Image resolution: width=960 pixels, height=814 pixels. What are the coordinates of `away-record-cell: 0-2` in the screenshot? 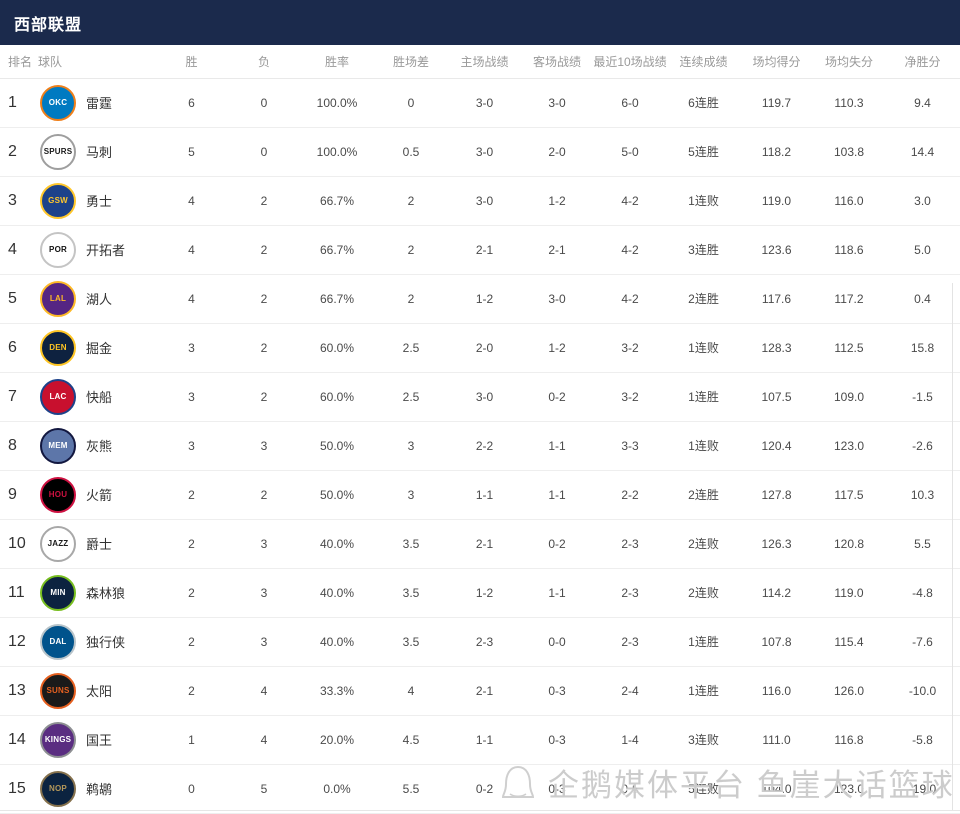 It's located at (557, 397).